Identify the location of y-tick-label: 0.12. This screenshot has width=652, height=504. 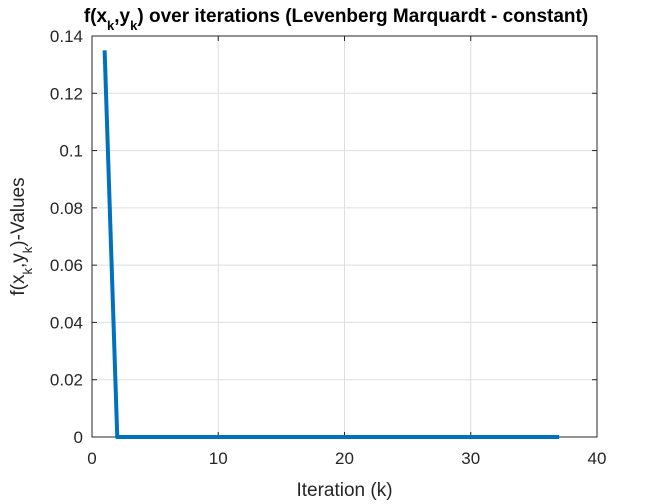
(66, 93).